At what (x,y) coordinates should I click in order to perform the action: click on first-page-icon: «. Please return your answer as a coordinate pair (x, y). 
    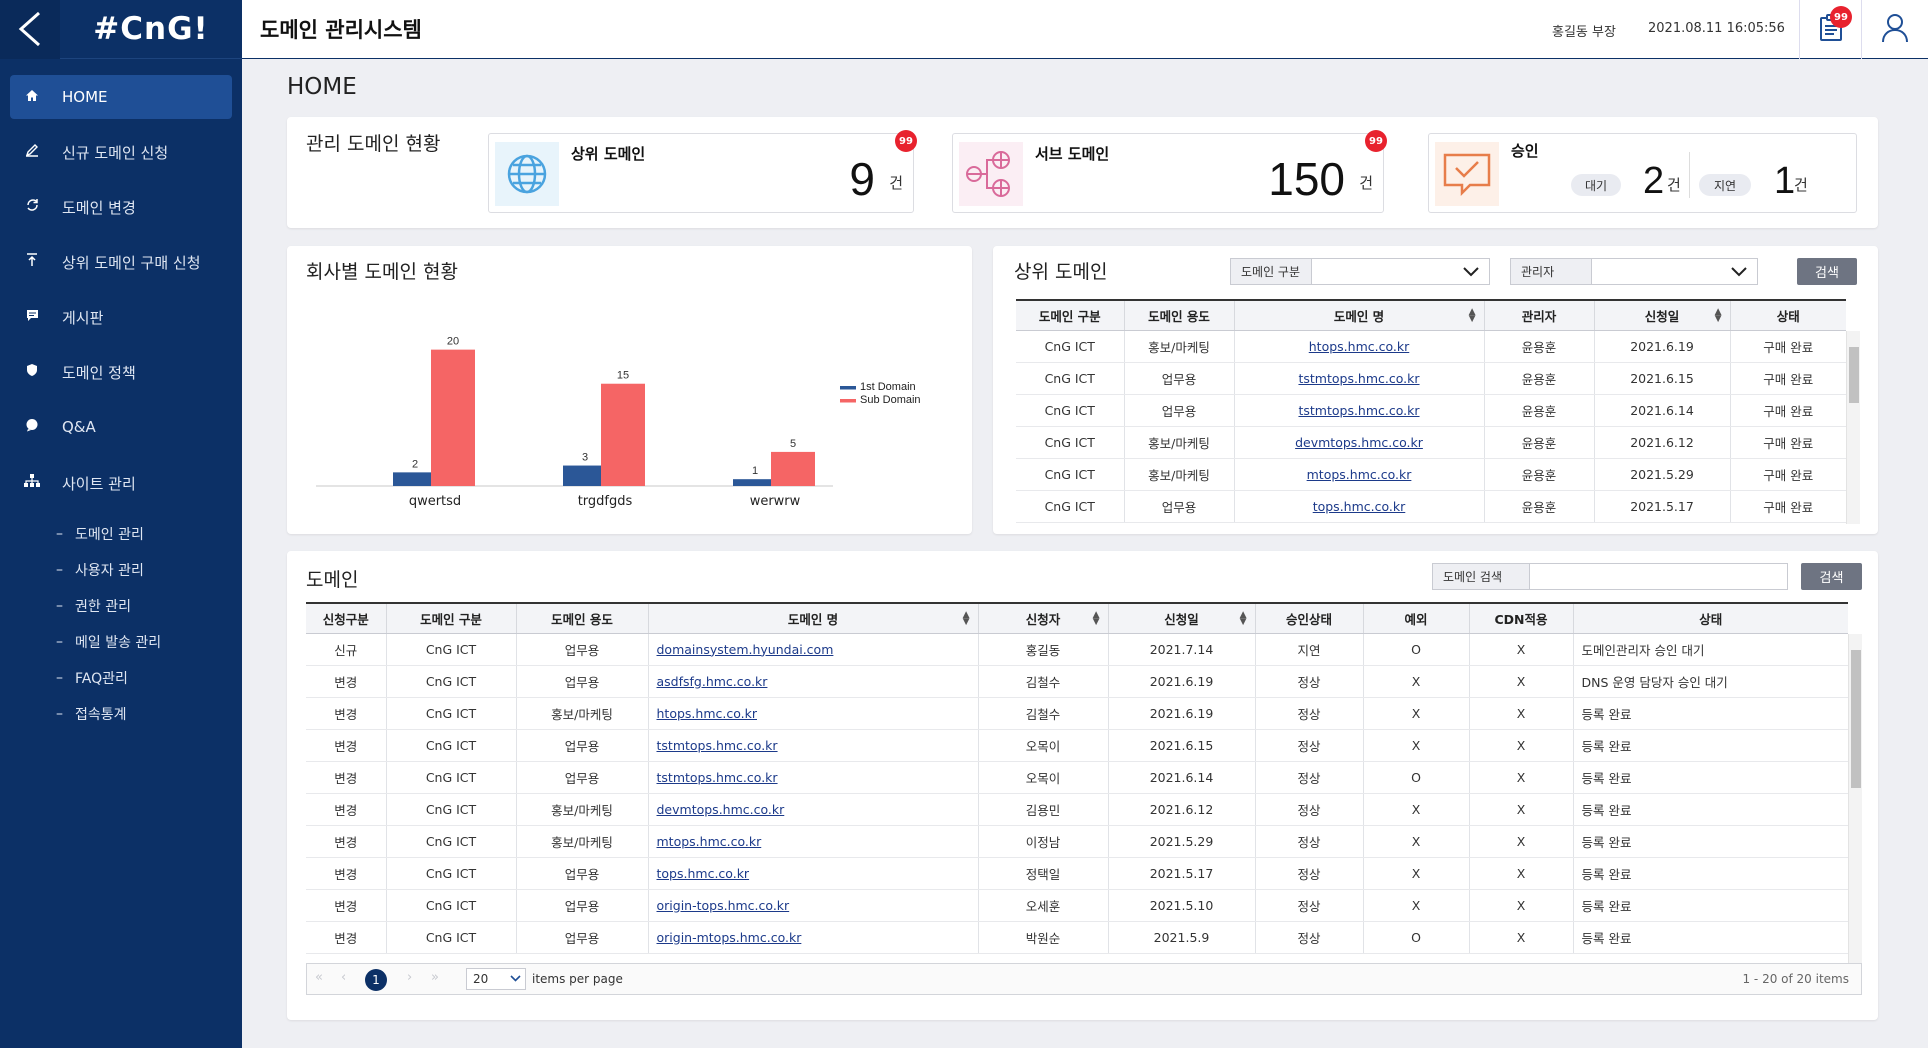
    Looking at the image, I should click on (319, 977).